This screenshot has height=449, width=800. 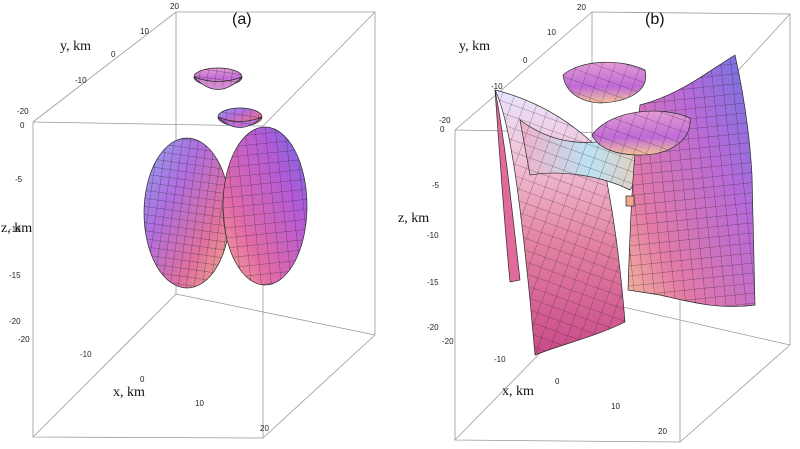 I want to click on panel-a-y-axis-label: y, km, so click(x=75, y=46).